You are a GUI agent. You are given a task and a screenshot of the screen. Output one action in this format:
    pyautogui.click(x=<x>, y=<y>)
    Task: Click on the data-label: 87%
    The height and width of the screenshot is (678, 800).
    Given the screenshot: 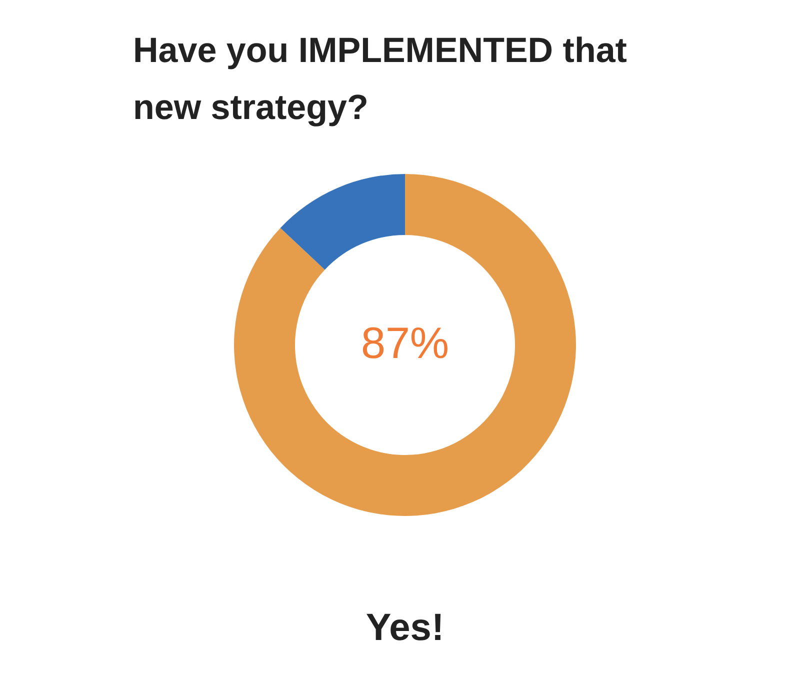 What is the action you would take?
    pyautogui.click(x=405, y=343)
    